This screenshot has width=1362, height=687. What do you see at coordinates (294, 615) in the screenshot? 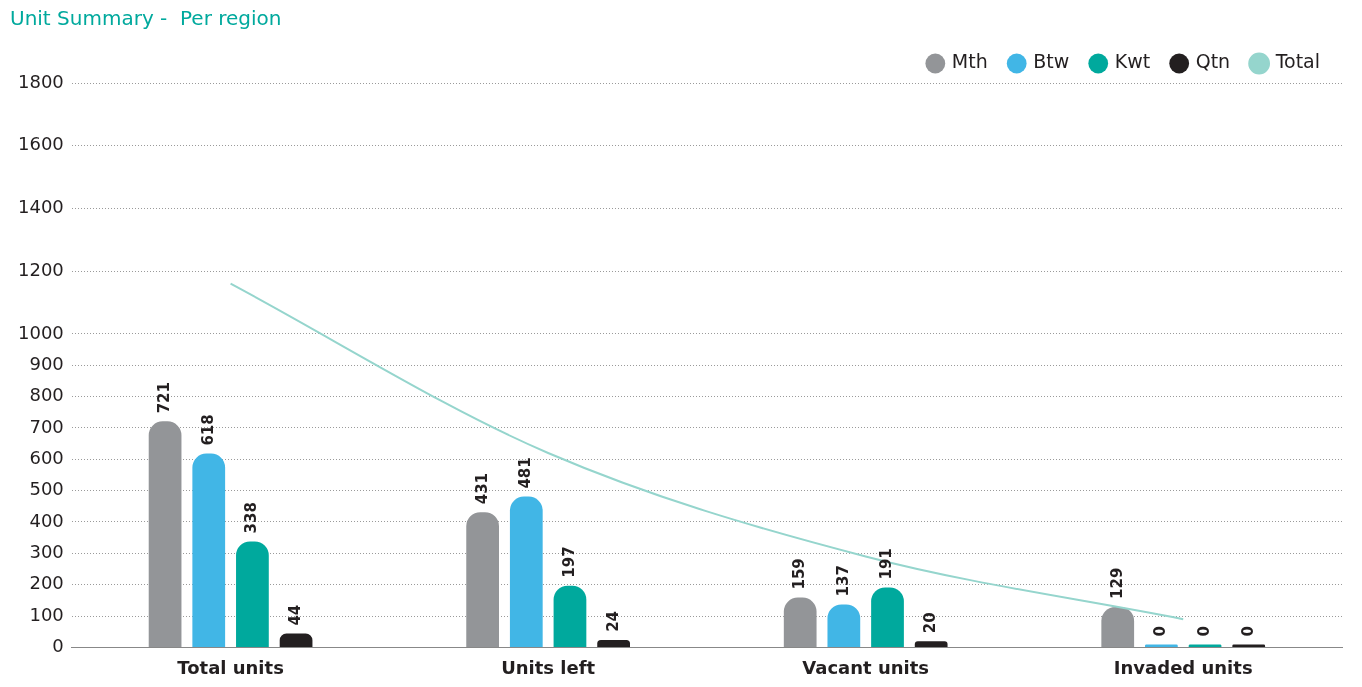
I see `data-label: 44` at bounding box center [294, 615].